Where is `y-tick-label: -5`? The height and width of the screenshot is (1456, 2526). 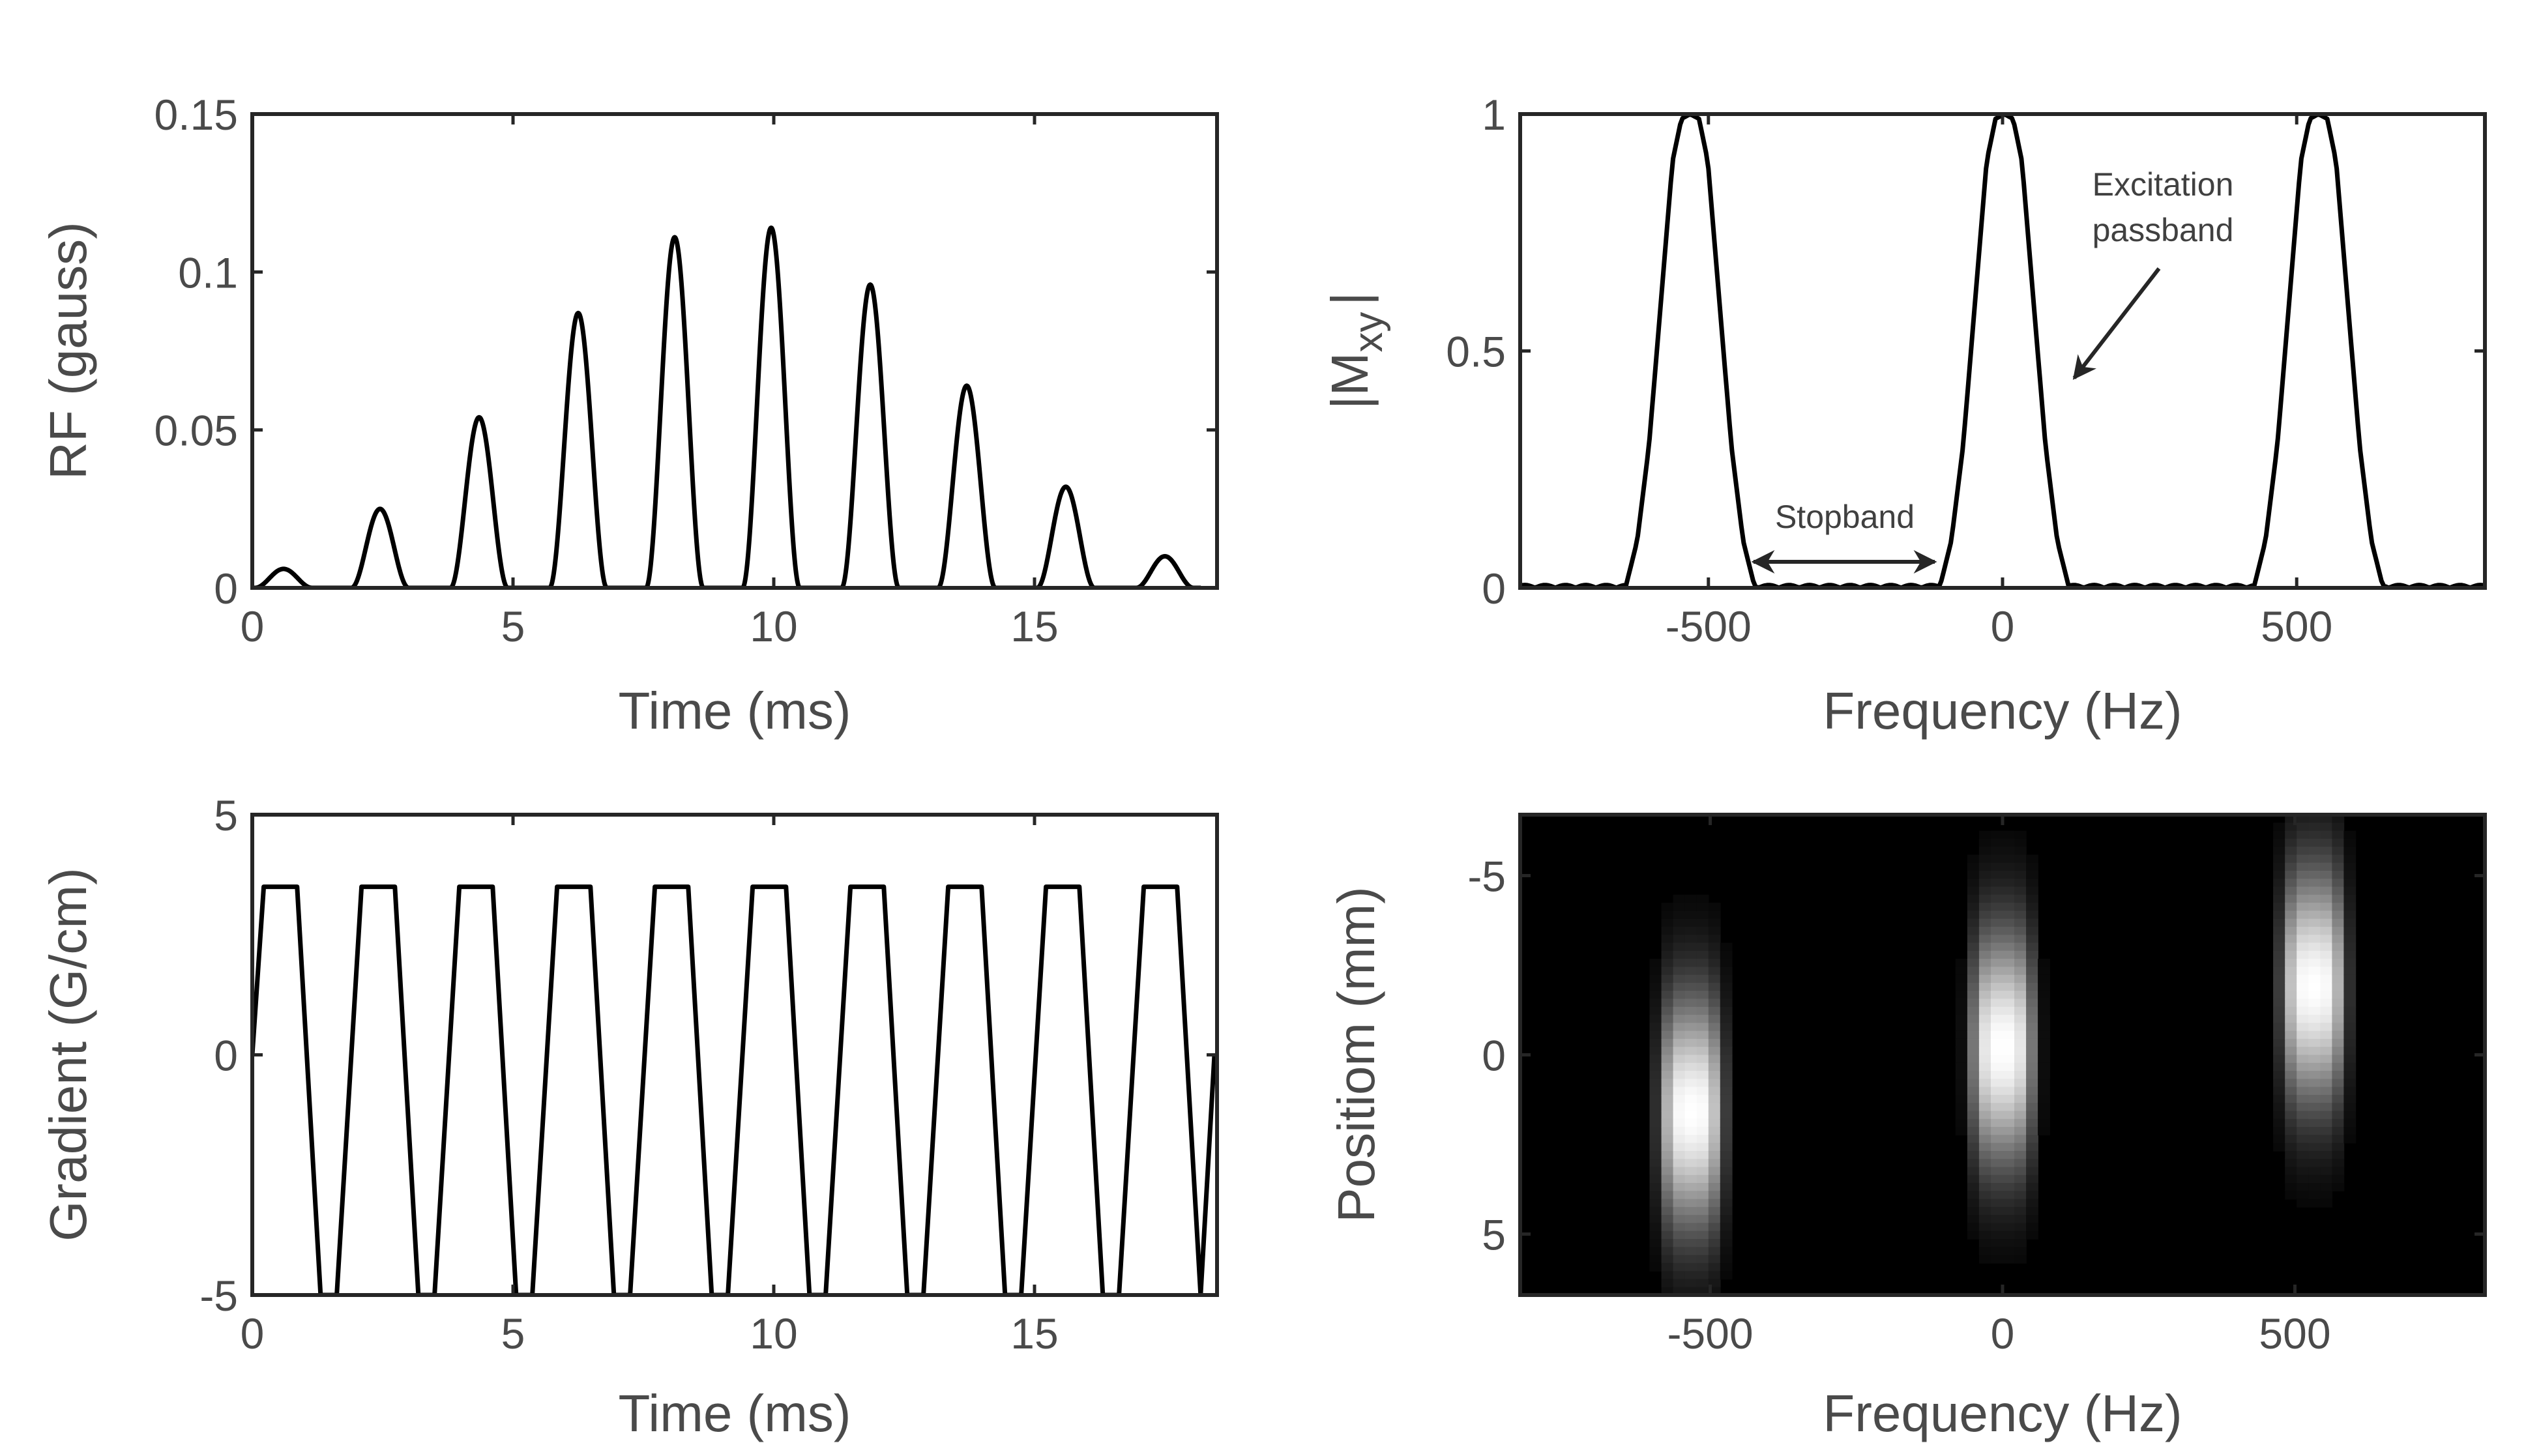 y-tick-label: -5 is located at coordinates (219, 1296).